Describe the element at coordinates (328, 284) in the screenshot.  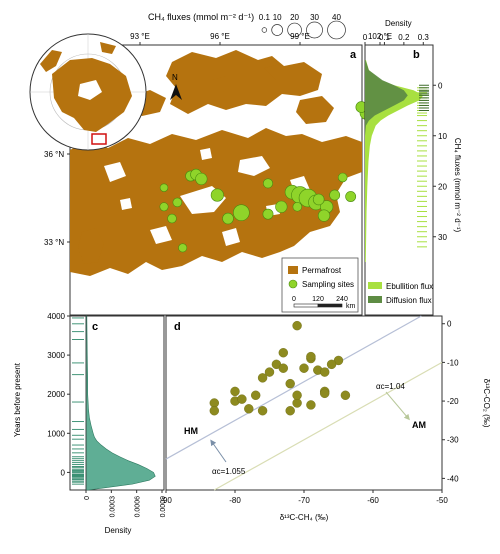
I see `legend-sites-label: Sampling sites` at that location.